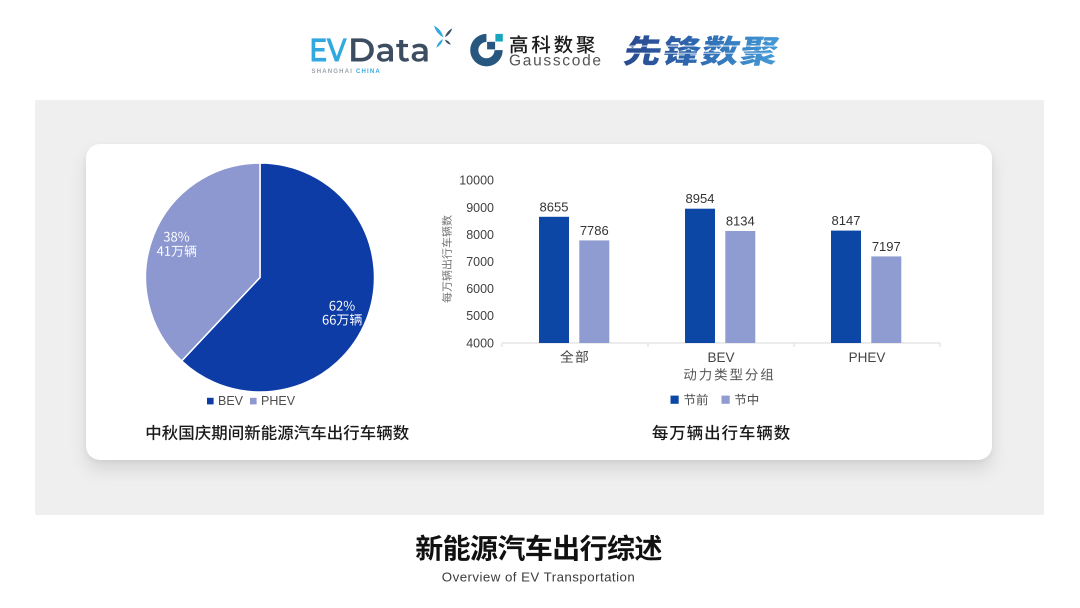 The width and height of the screenshot is (1080, 608). I want to click on svg-text: 4000, so click(480, 343).